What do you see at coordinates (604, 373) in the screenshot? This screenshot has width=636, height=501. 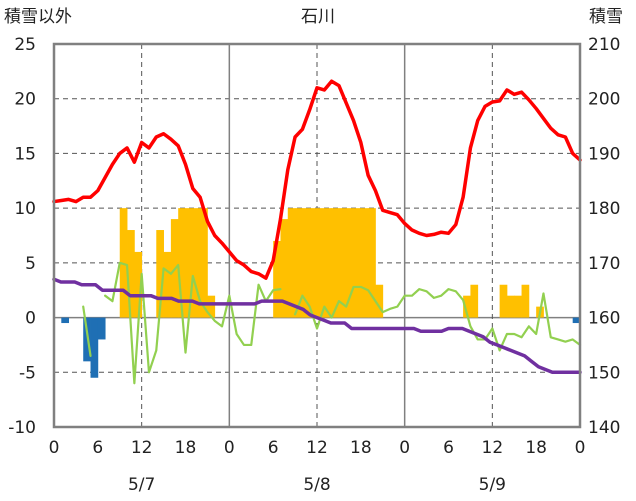 I see `y-right-tick-label: 150` at bounding box center [604, 373].